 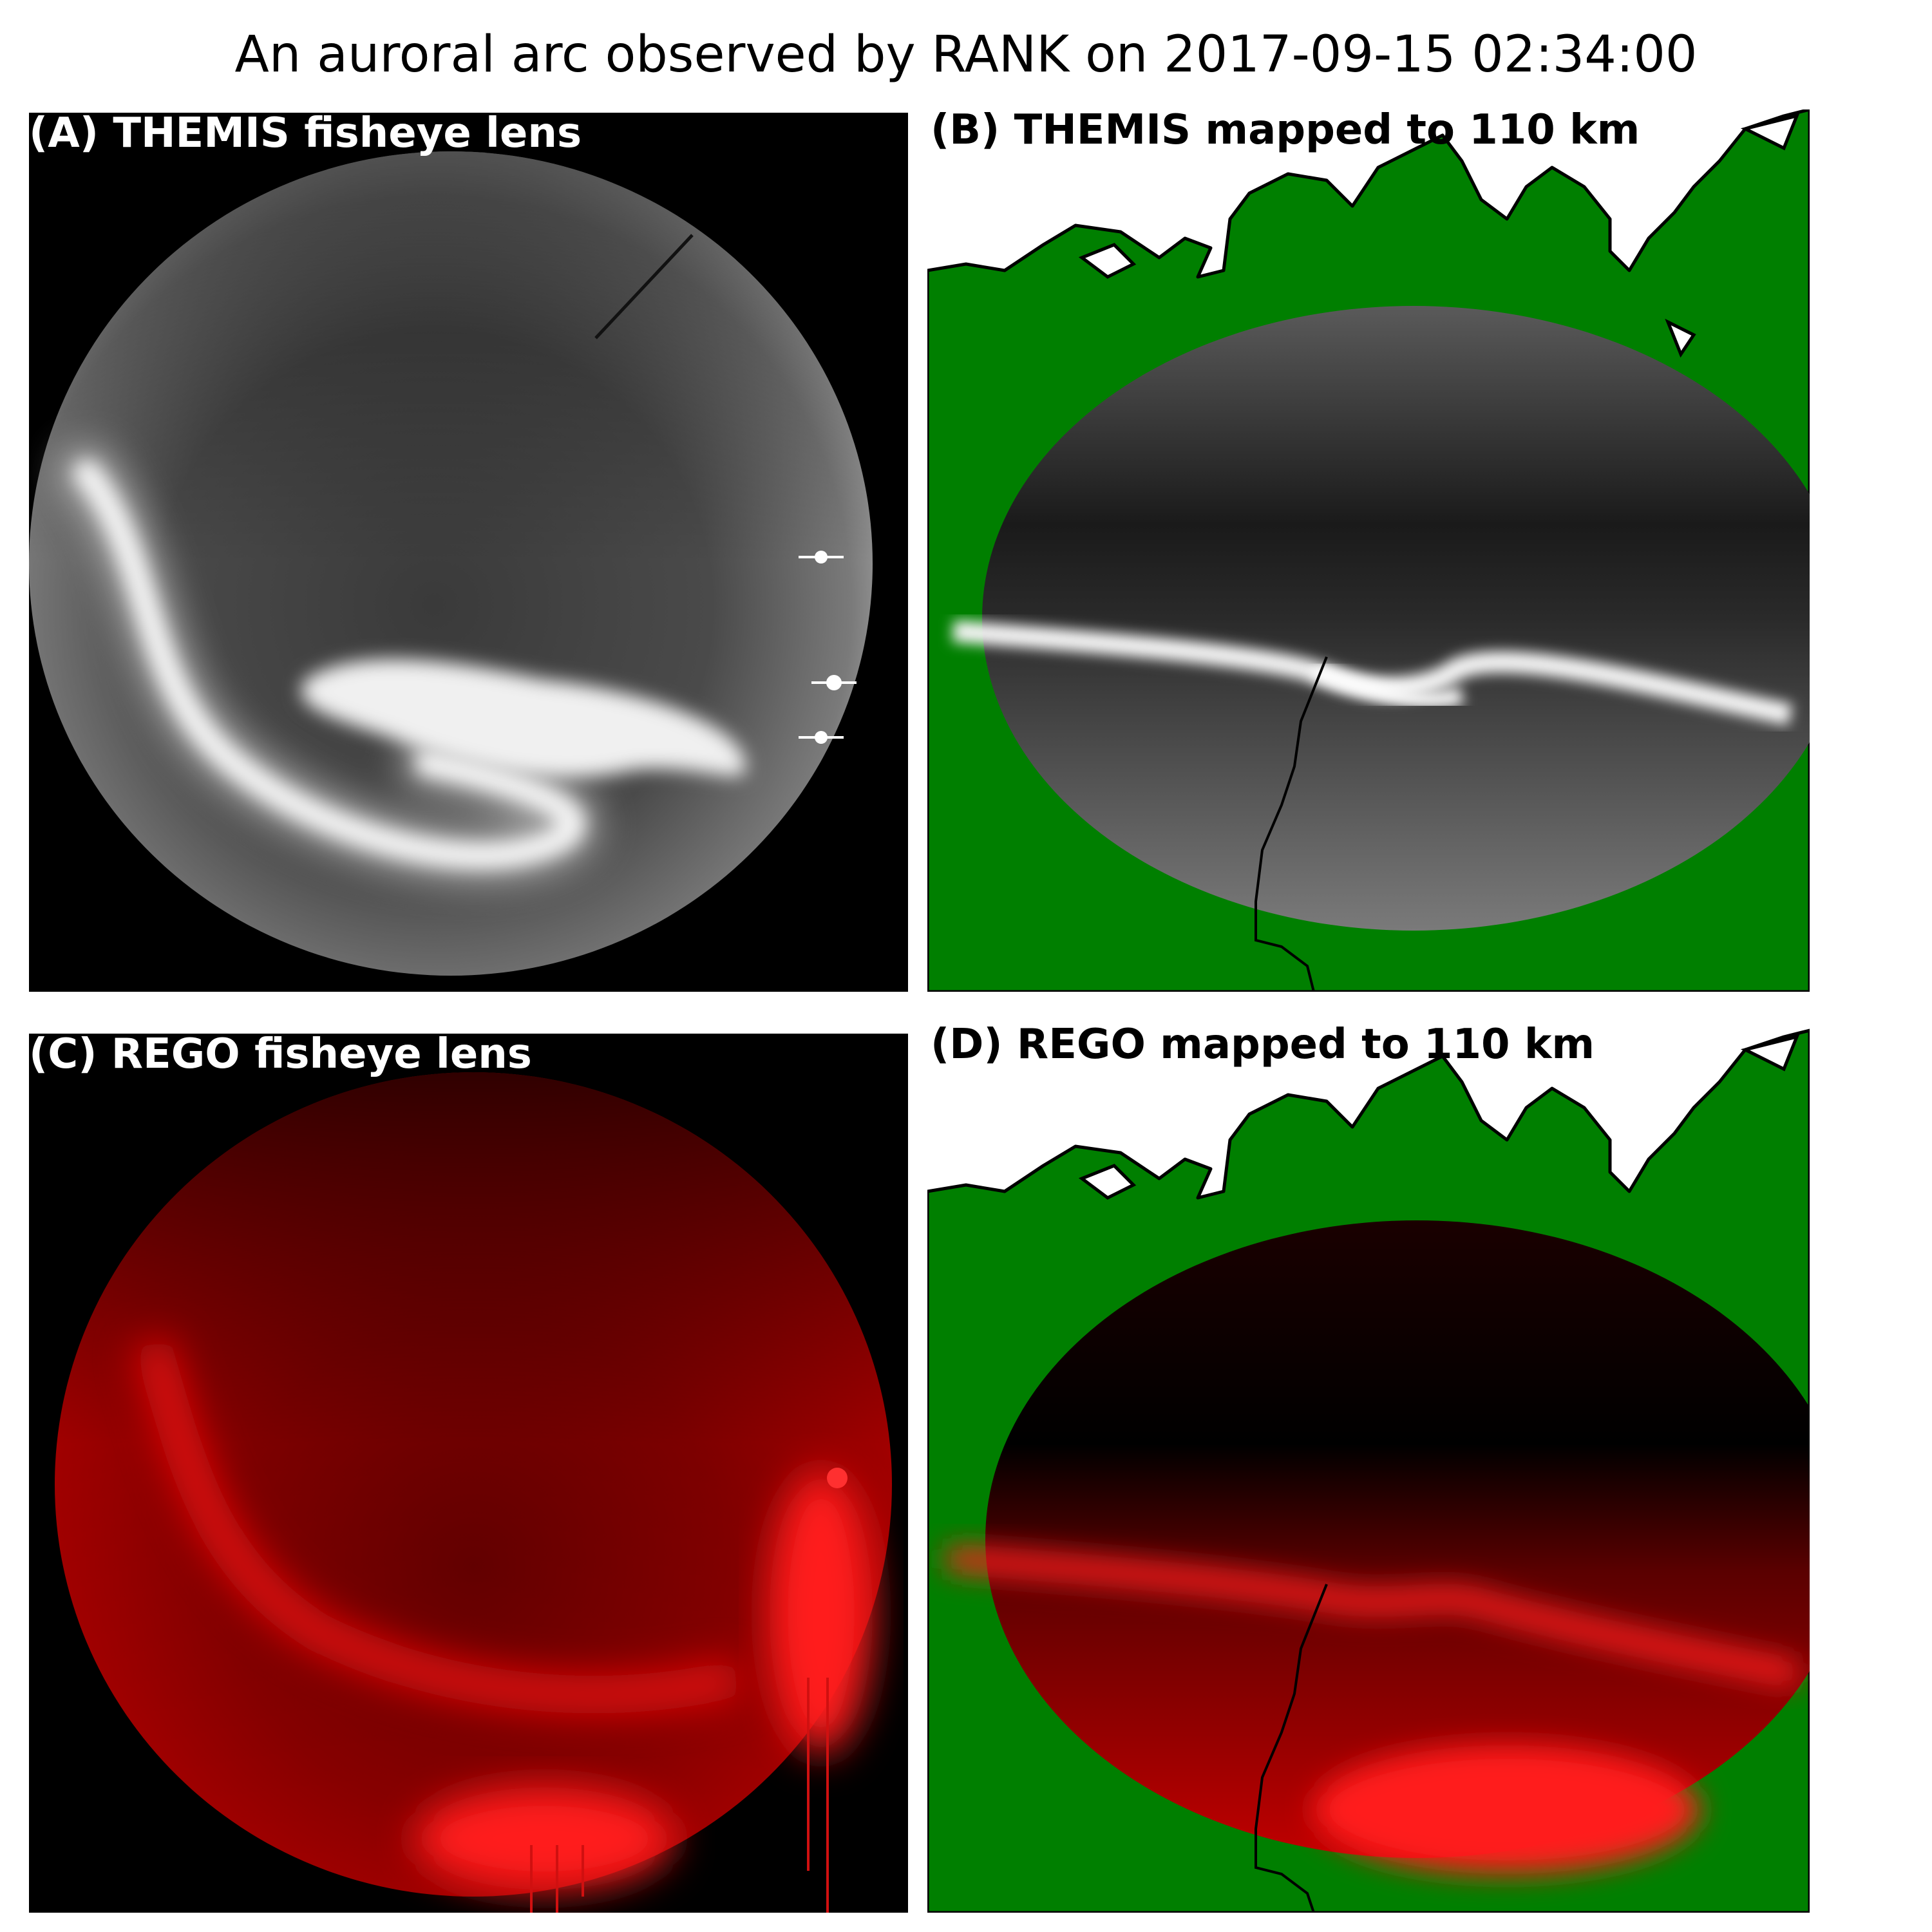 I want to click on map-water-bodies-d, so click(x=1439, y=1117).